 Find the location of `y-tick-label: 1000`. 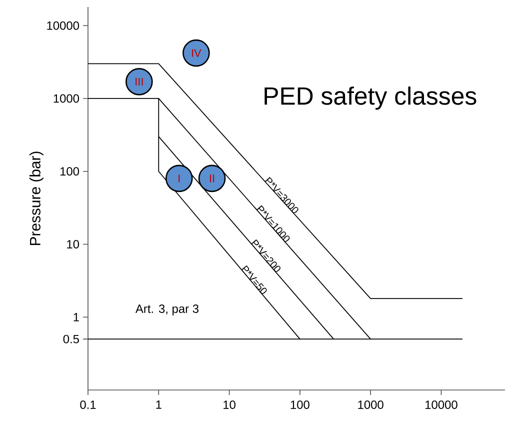

y-tick-label: 1000 is located at coordinates (67, 98).